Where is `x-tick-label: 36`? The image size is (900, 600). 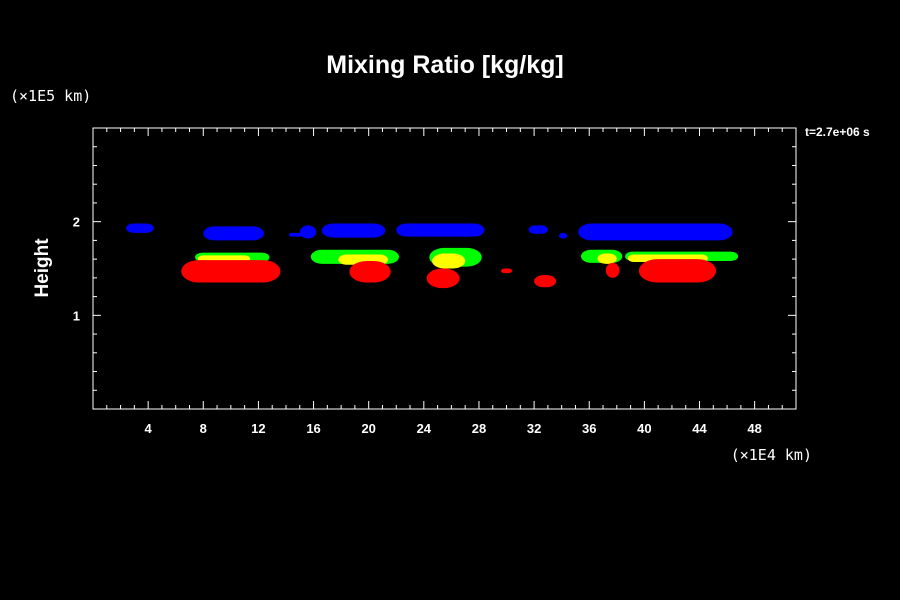
x-tick-label: 36 is located at coordinates (589, 428).